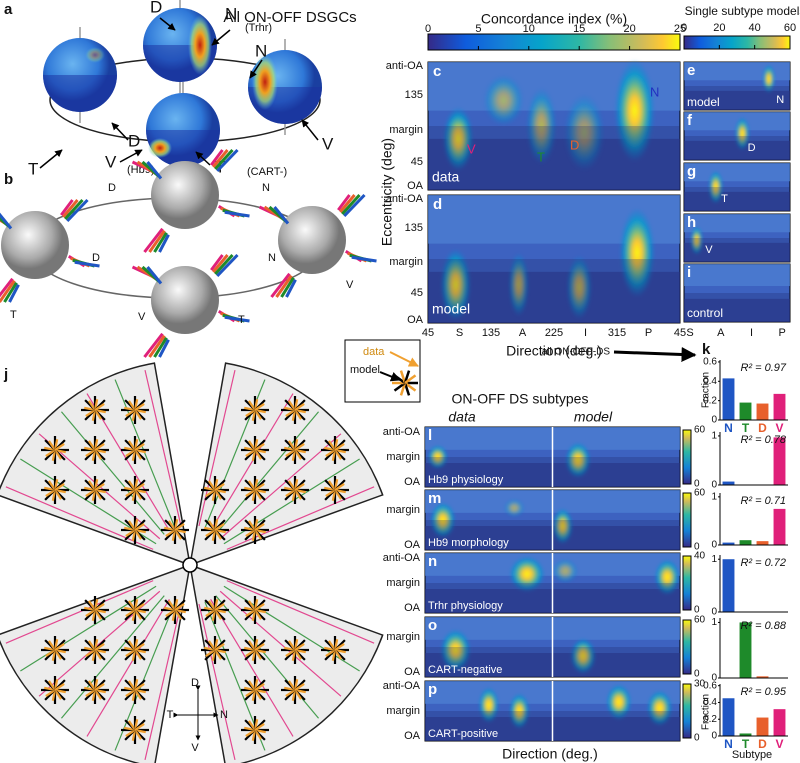 The height and width of the screenshot is (763, 800). What do you see at coordinates (714, 485) in the screenshot?
I see `y-tick-label: 0` at bounding box center [714, 485].